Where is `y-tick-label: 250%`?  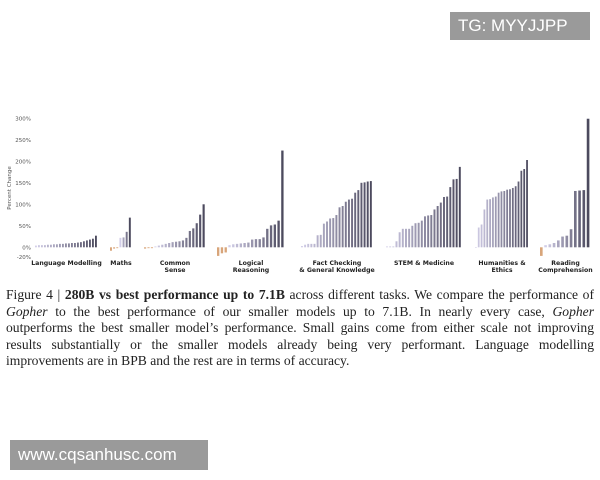 y-tick-label: 250% is located at coordinates (23, 141).